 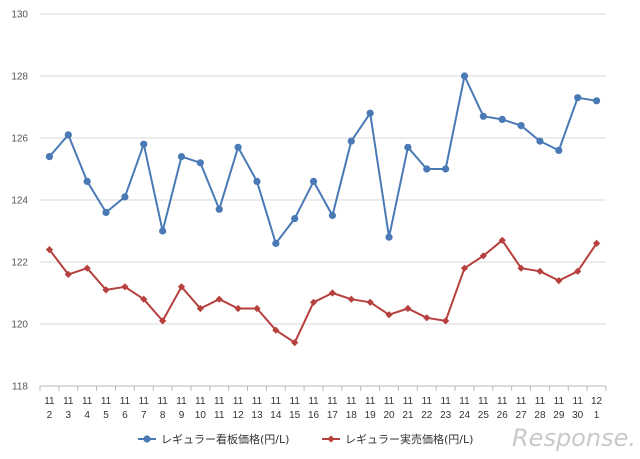 I want to click on x-tick-label-day: 17, so click(x=333, y=415).